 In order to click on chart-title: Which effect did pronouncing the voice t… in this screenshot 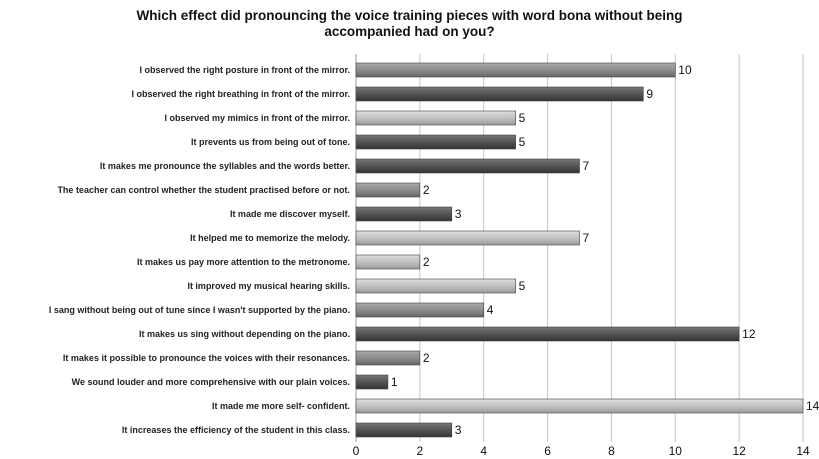, I will do `click(409, 24)`.